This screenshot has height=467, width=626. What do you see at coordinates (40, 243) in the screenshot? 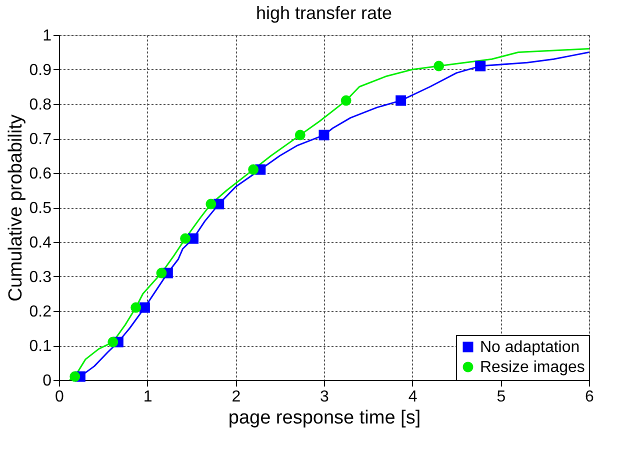
I see `y-tick-label: 0.4` at bounding box center [40, 243].